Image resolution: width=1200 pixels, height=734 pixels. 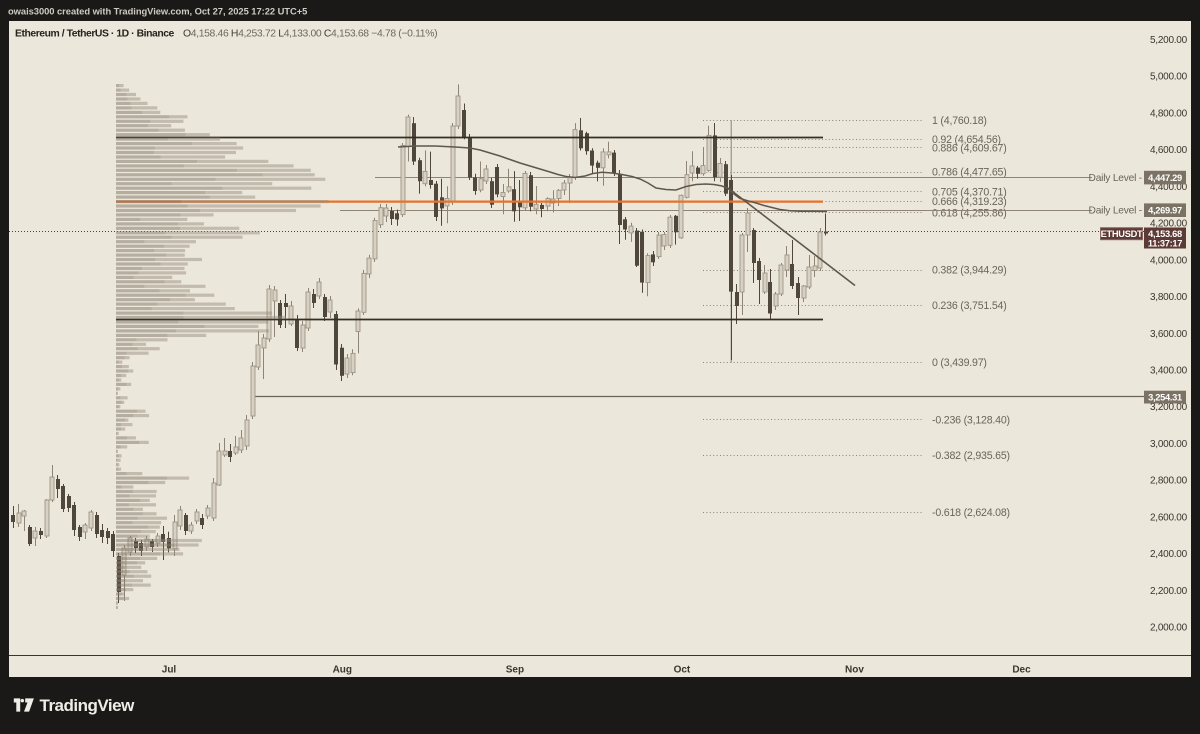 What do you see at coordinates (971, 513) in the screenshot?
I see `svg-text: -0.618 (2,624.08)` at bounding box center [971, 513].